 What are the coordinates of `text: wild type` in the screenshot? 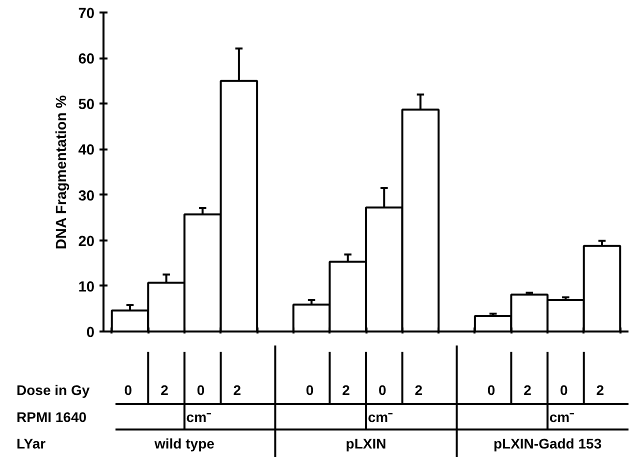 It's located at (184, 444).